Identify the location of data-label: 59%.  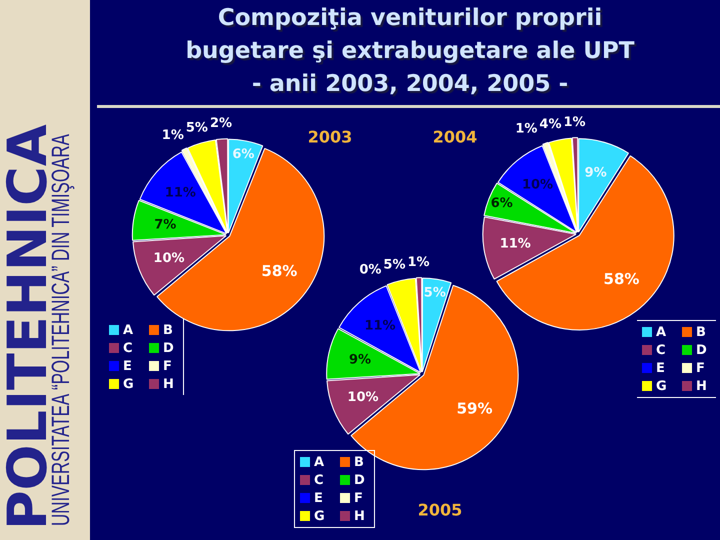
(474, 409).